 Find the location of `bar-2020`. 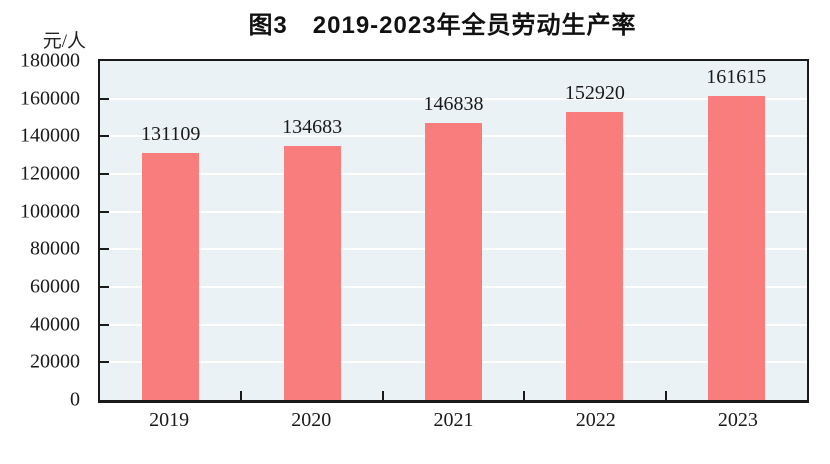

bar-2020 is located at coordinates (312, 273).